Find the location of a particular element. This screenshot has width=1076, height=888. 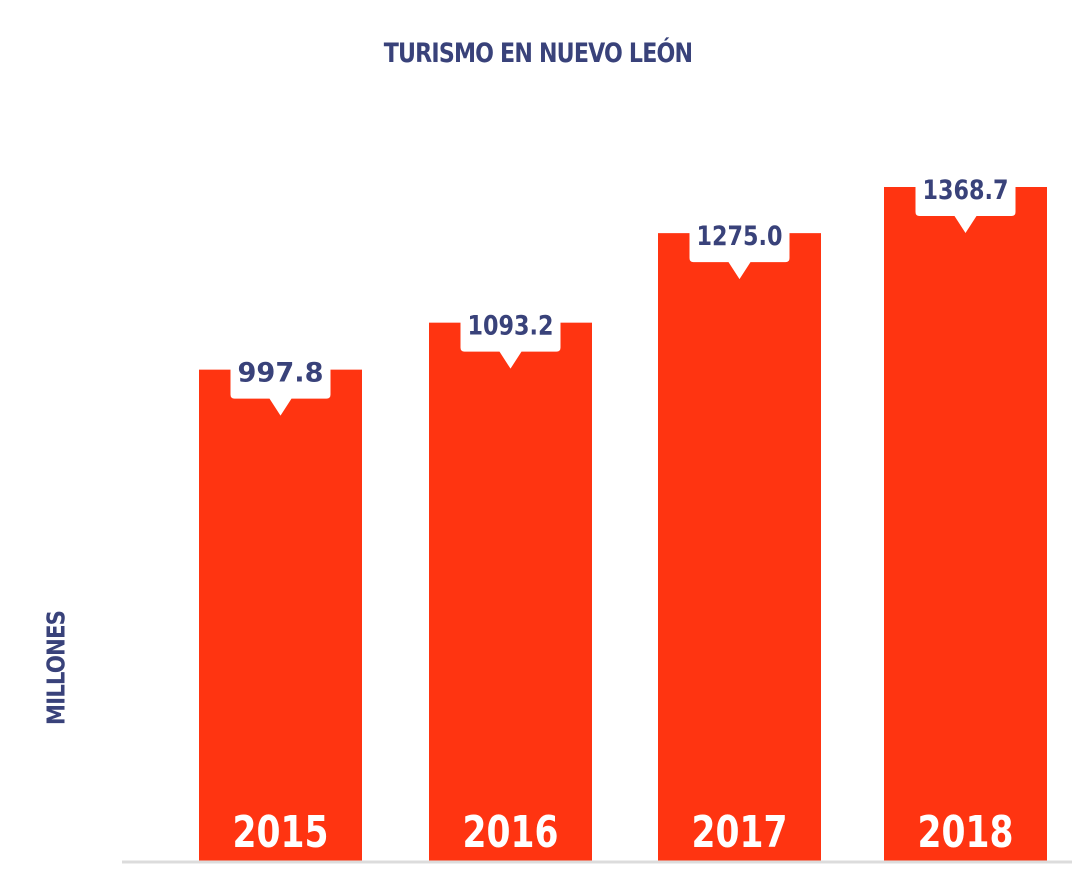

category-label-2017: 2017 is located at coordinates (740, 832).